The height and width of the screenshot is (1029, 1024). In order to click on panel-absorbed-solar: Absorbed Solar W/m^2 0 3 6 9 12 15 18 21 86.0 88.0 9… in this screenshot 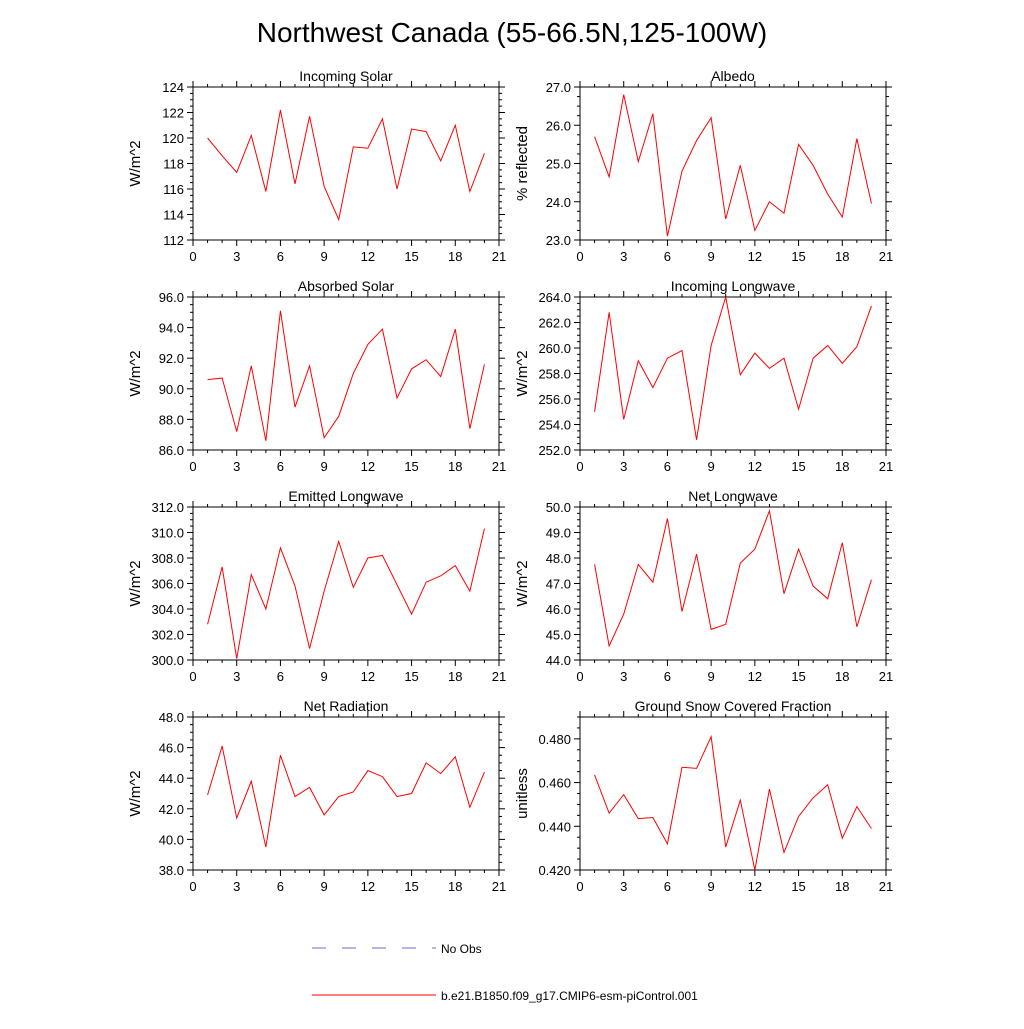, I will do `click(316, 376)`.